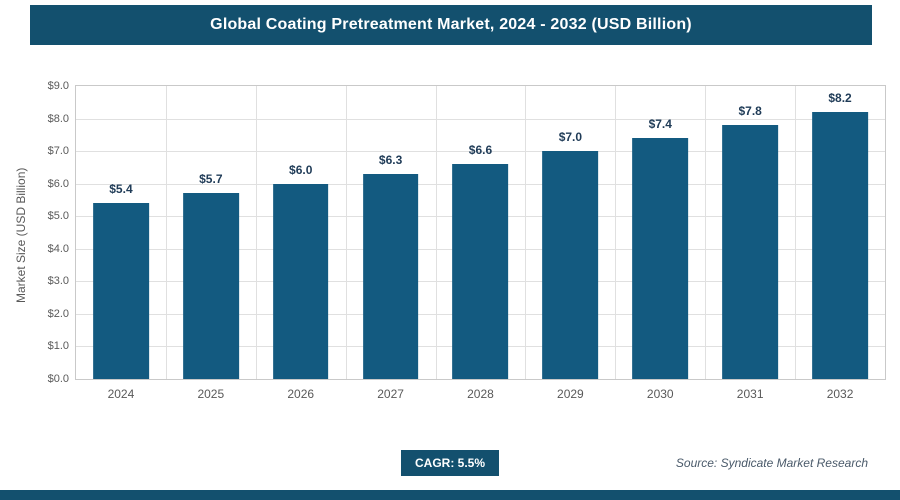 The width and height of the screenshot is (900, 500). I want to click on y-tick-label: $5.0, so click(58, 216).